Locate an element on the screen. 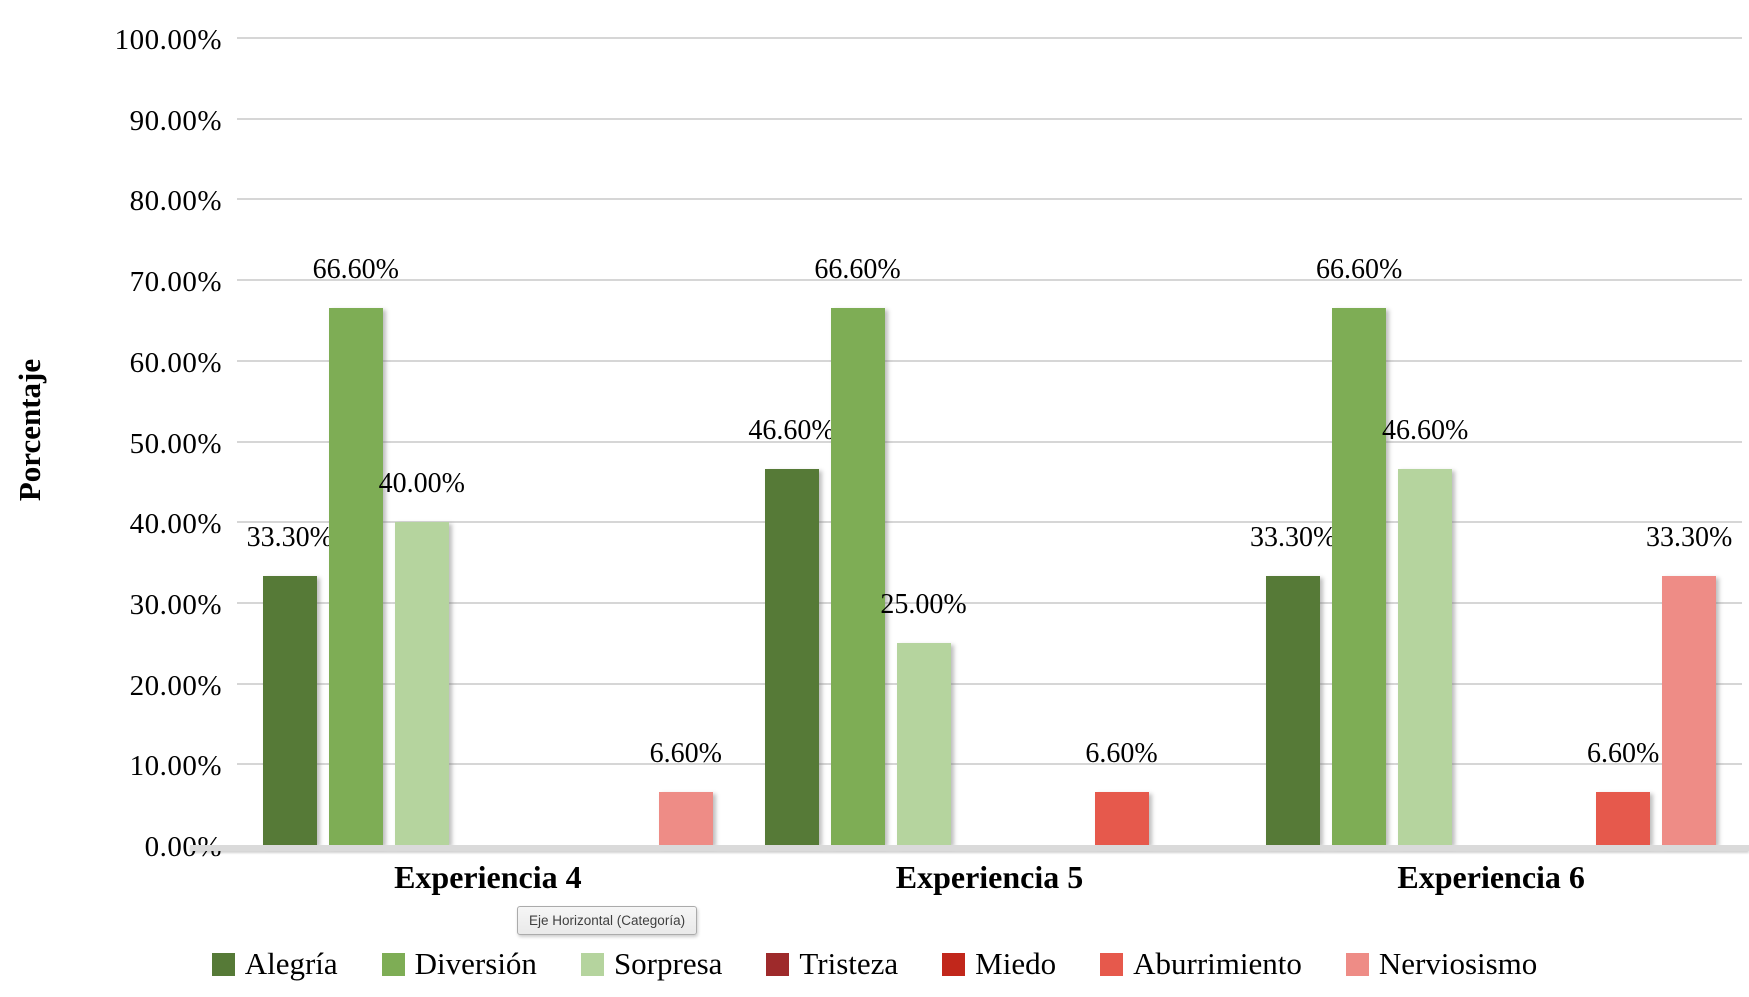 This screenshot has height=997, width=1749. y-axis-tick-label: 20.00% is located at coordinates (175, 685).